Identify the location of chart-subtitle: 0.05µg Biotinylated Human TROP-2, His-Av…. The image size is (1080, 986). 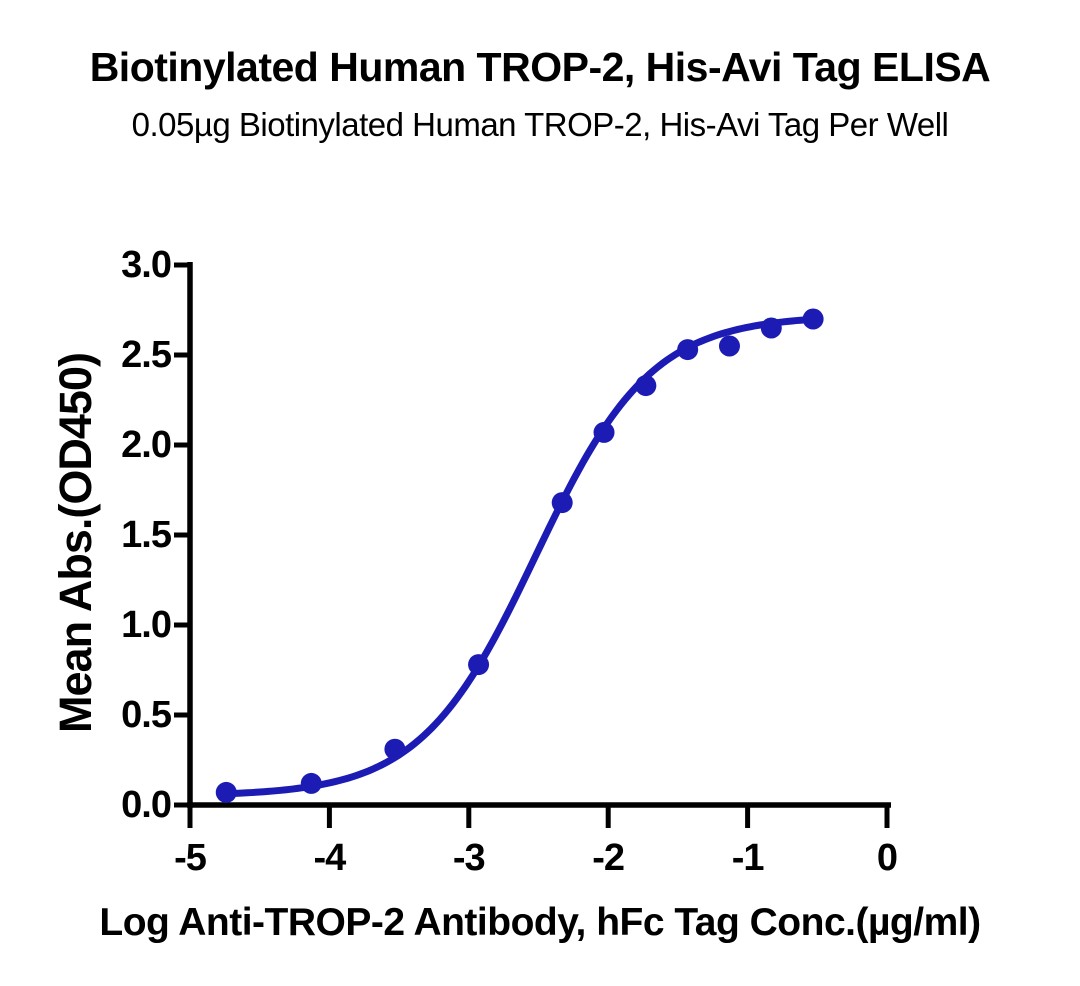
(540, 124).